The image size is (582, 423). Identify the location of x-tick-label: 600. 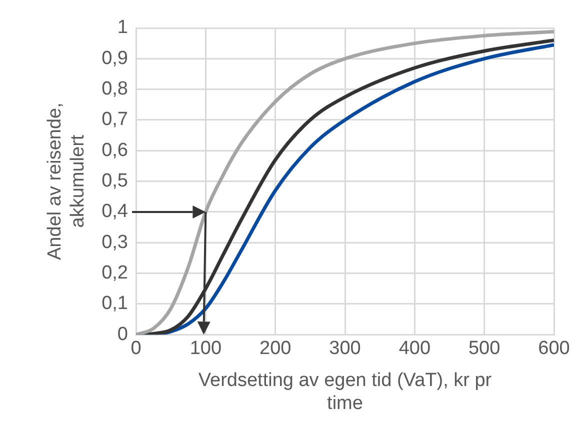
(554, 349).